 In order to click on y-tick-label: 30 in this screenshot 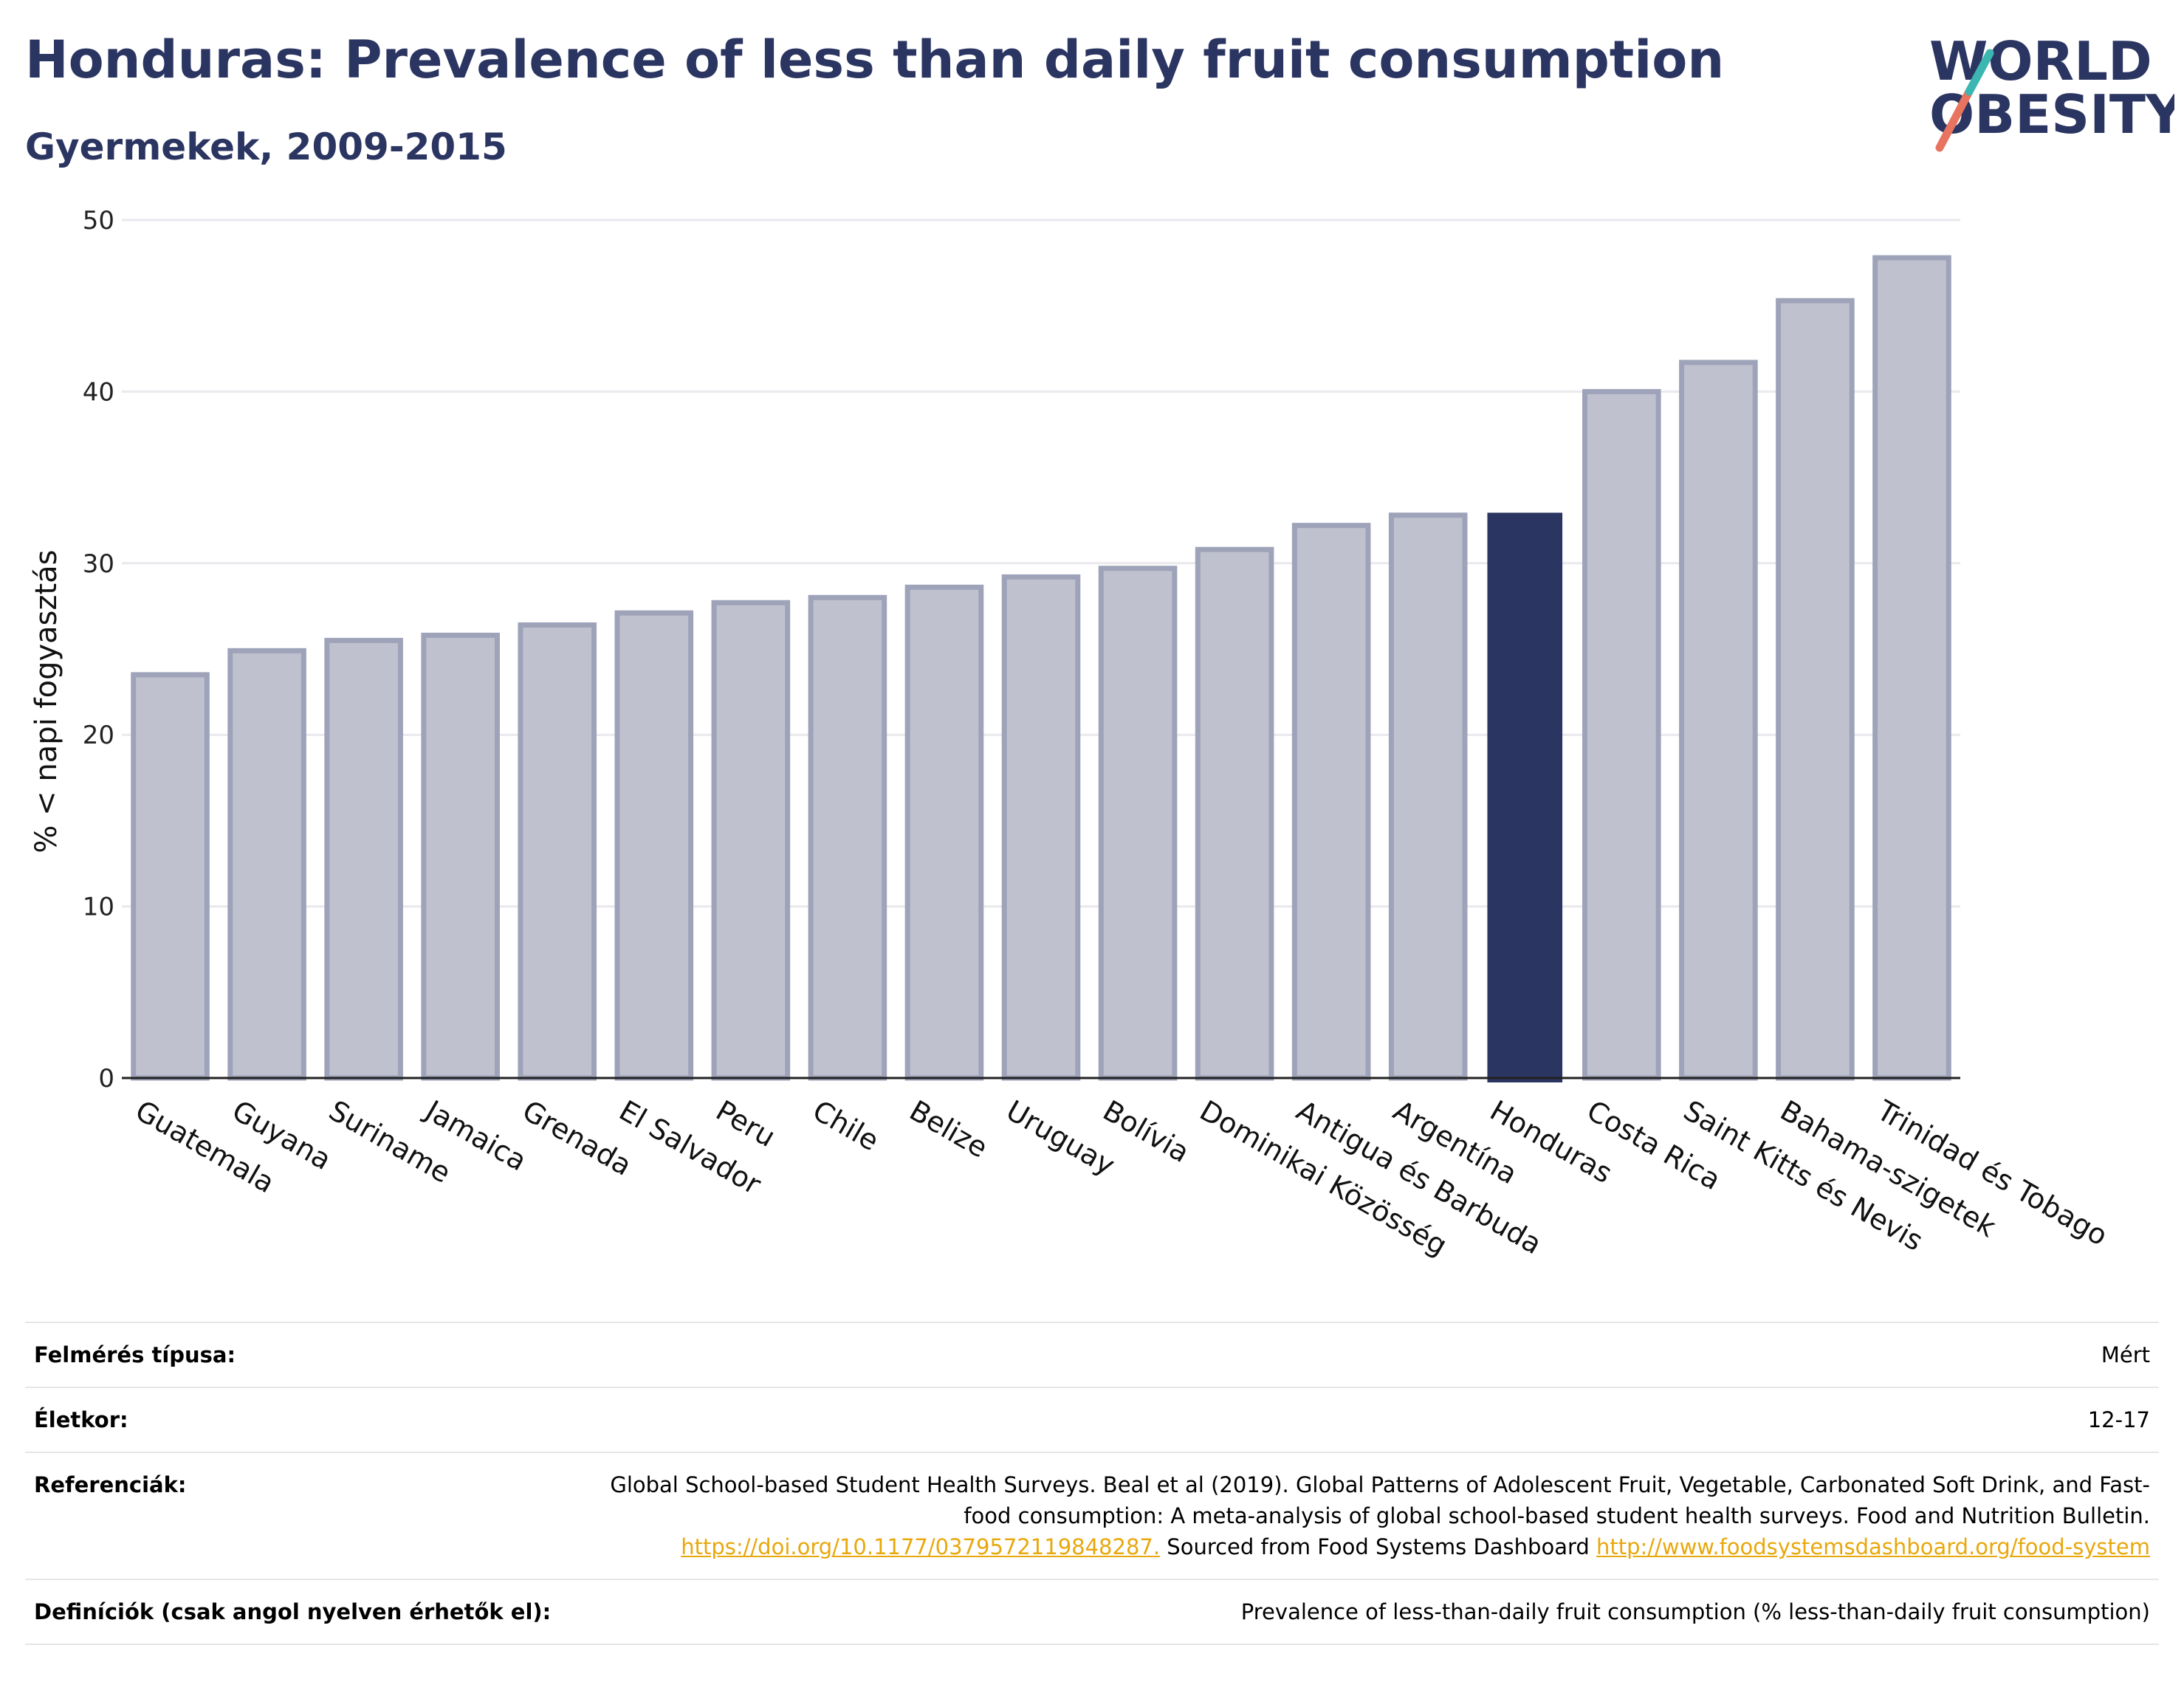, I will do `click(99, 564)`.